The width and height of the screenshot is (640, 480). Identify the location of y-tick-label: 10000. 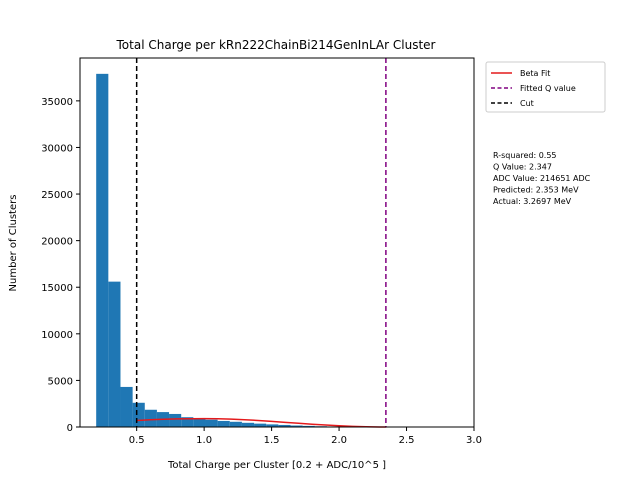
(57, 335).